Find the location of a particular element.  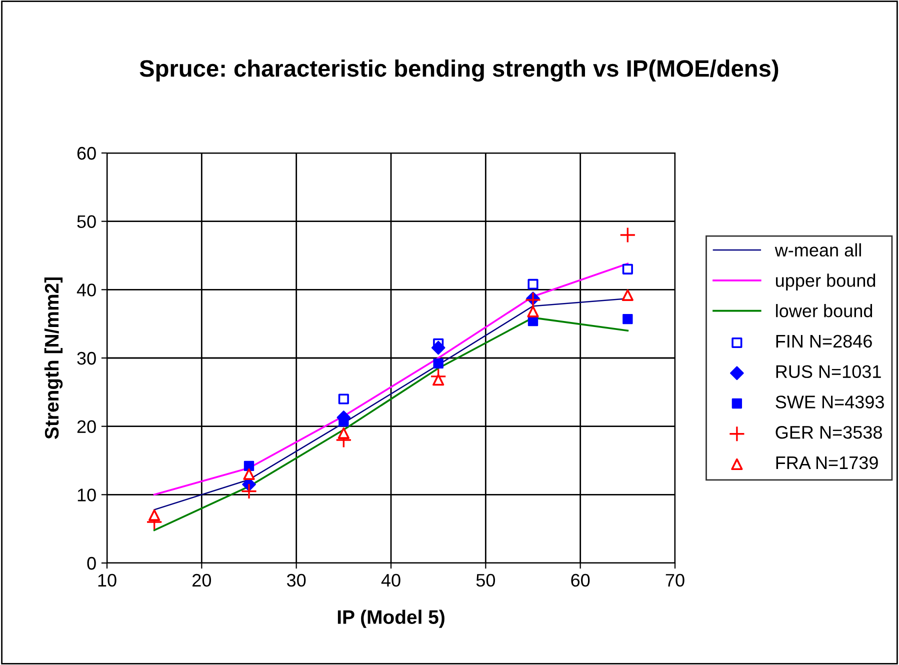

y-tick-label: 0 is located at coordinates (91, 563).